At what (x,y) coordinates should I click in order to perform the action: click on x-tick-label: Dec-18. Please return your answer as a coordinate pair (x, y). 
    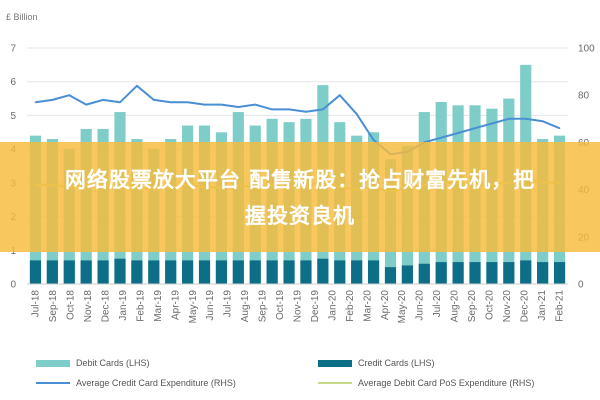
    Looking at the image, I should click on (106, 306).